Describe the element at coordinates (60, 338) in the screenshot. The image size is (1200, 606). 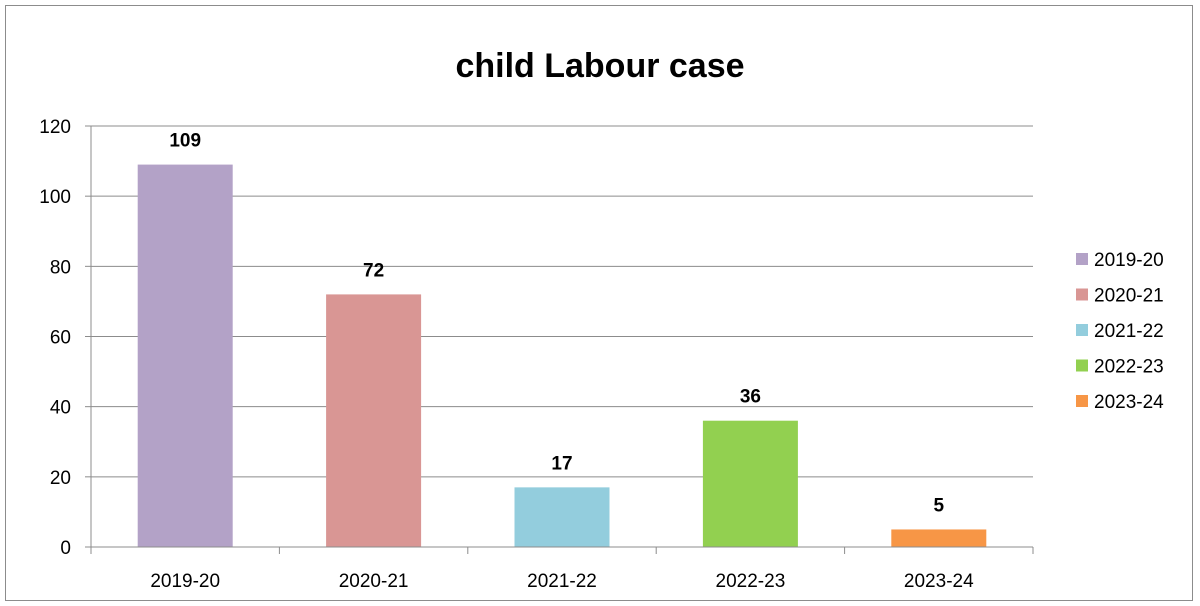
I see `y-tick-label: 60` at that location.